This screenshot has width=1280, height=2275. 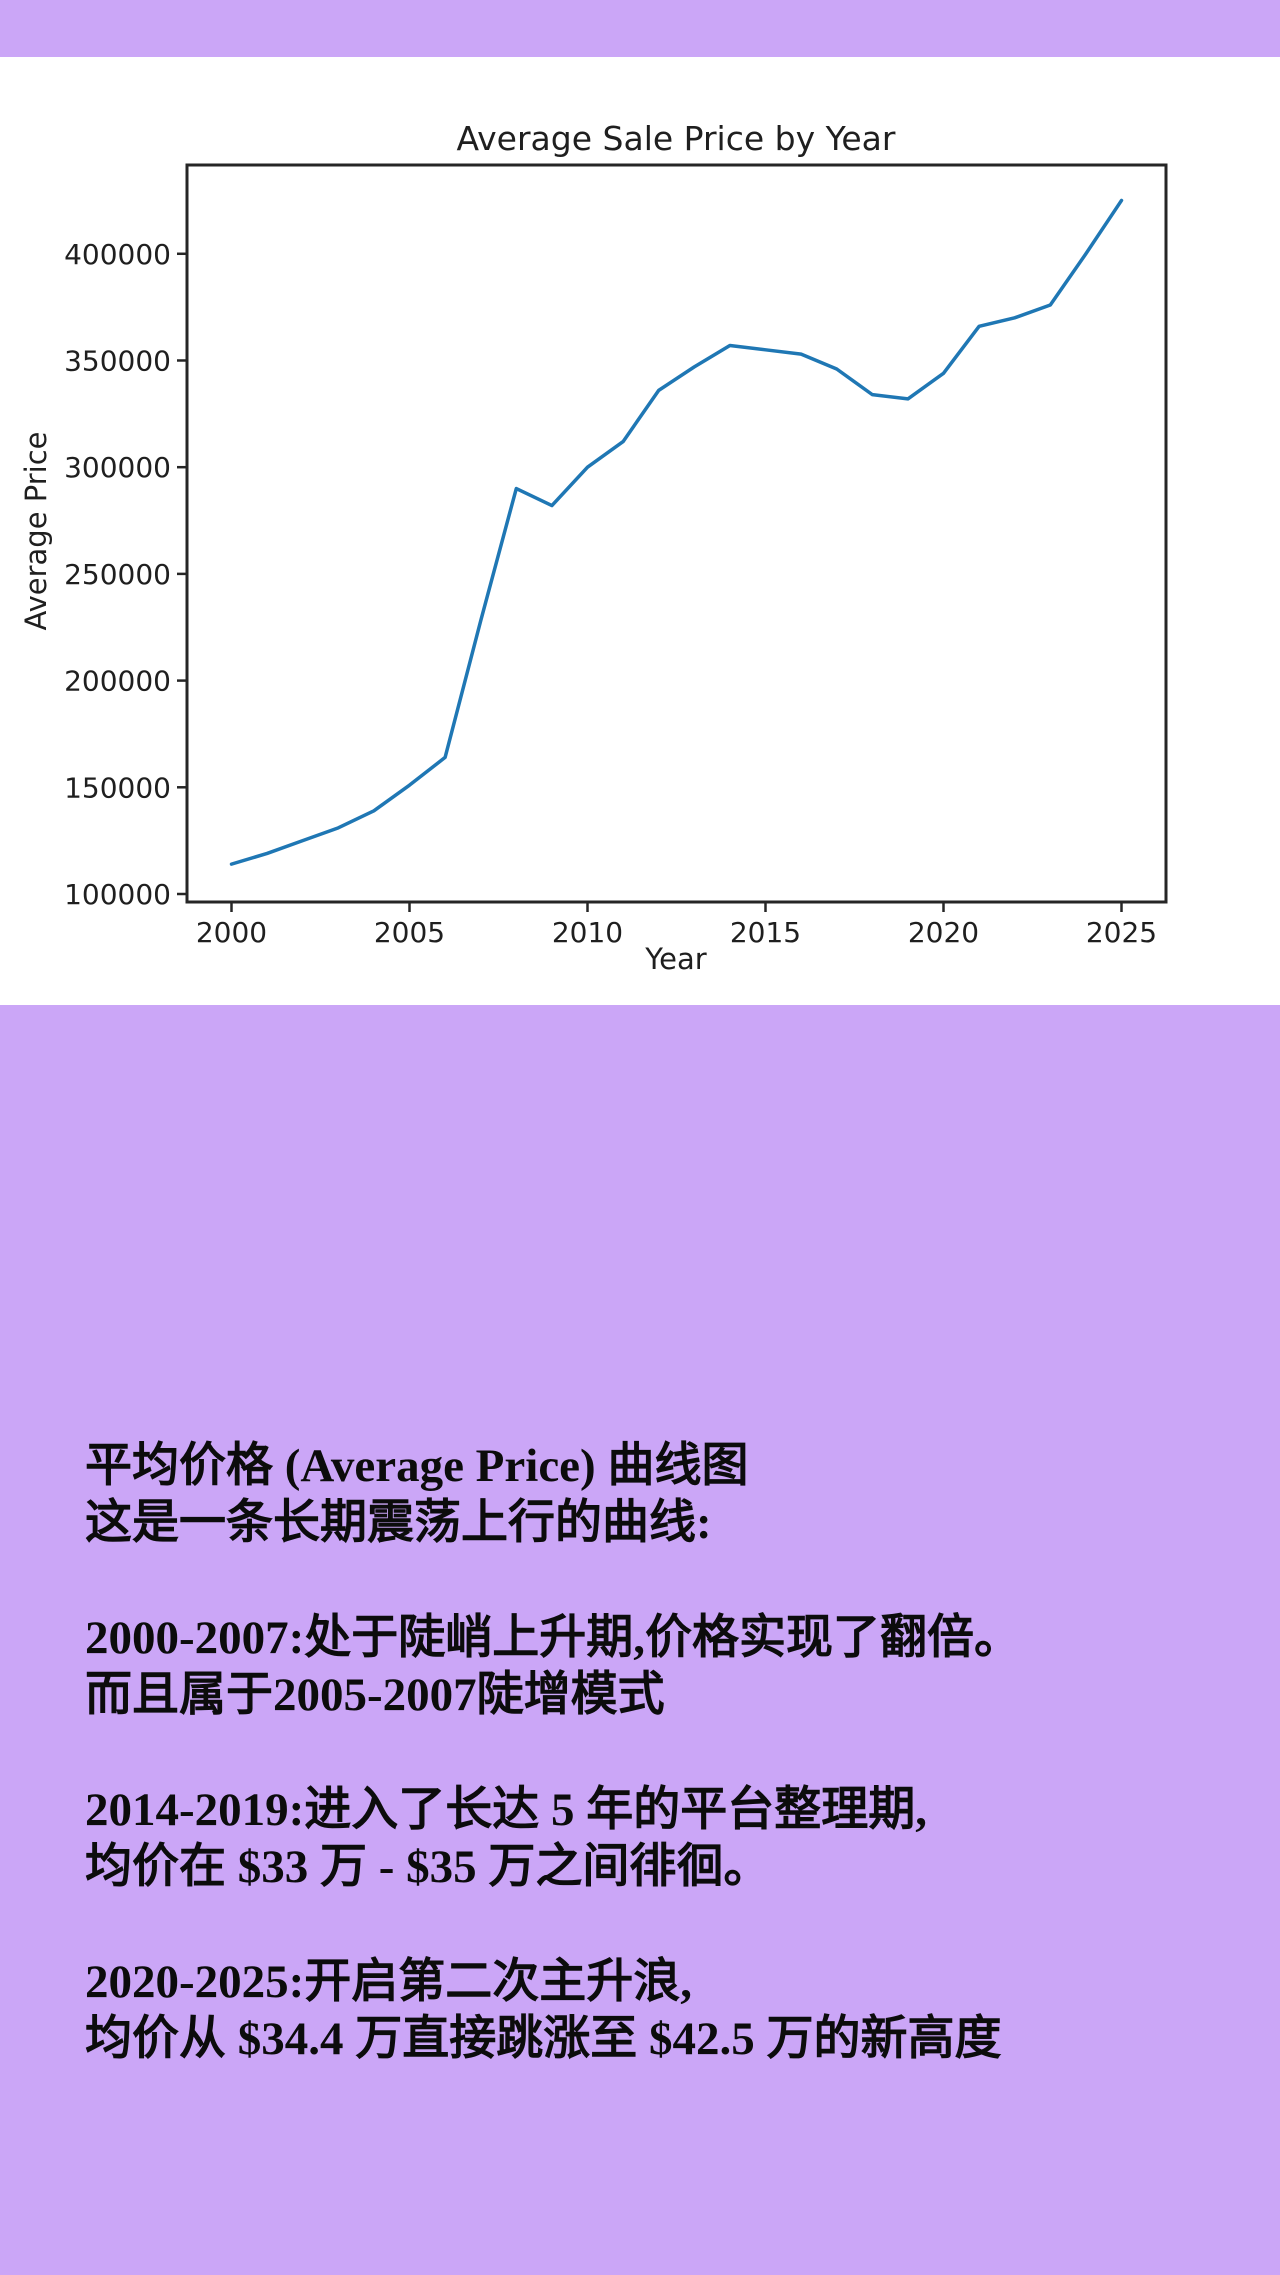 I want to click on y-tick-label: 250000, so click(x=117, y=574).